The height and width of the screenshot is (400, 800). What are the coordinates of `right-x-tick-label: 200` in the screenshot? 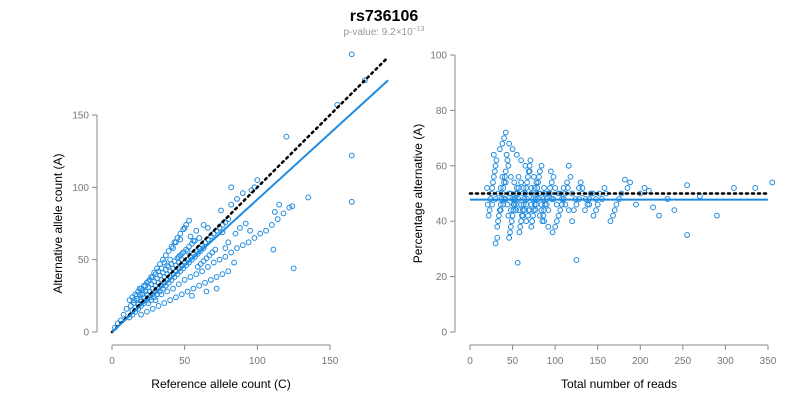 It's located at (640, 361).